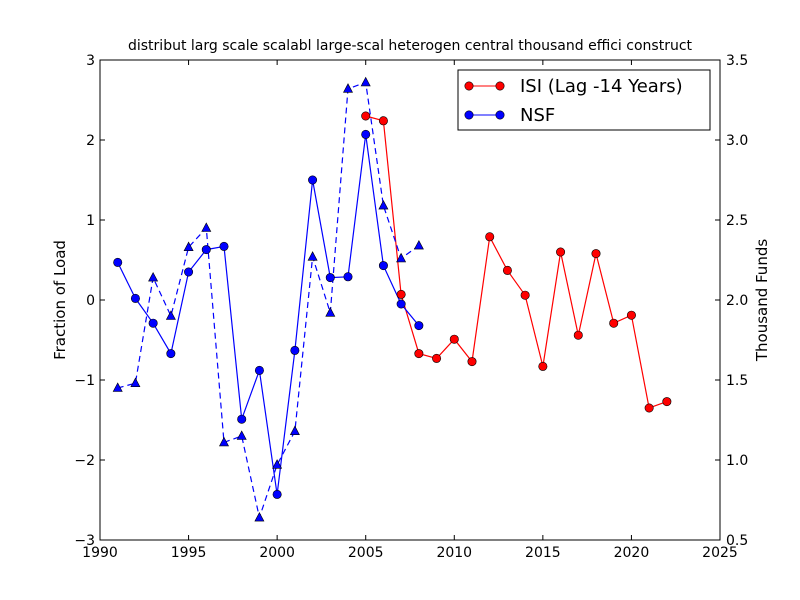  Describe the element at coordinates (454, 553) in the screenshot. I see `x-tick-label: 2010` at that location.